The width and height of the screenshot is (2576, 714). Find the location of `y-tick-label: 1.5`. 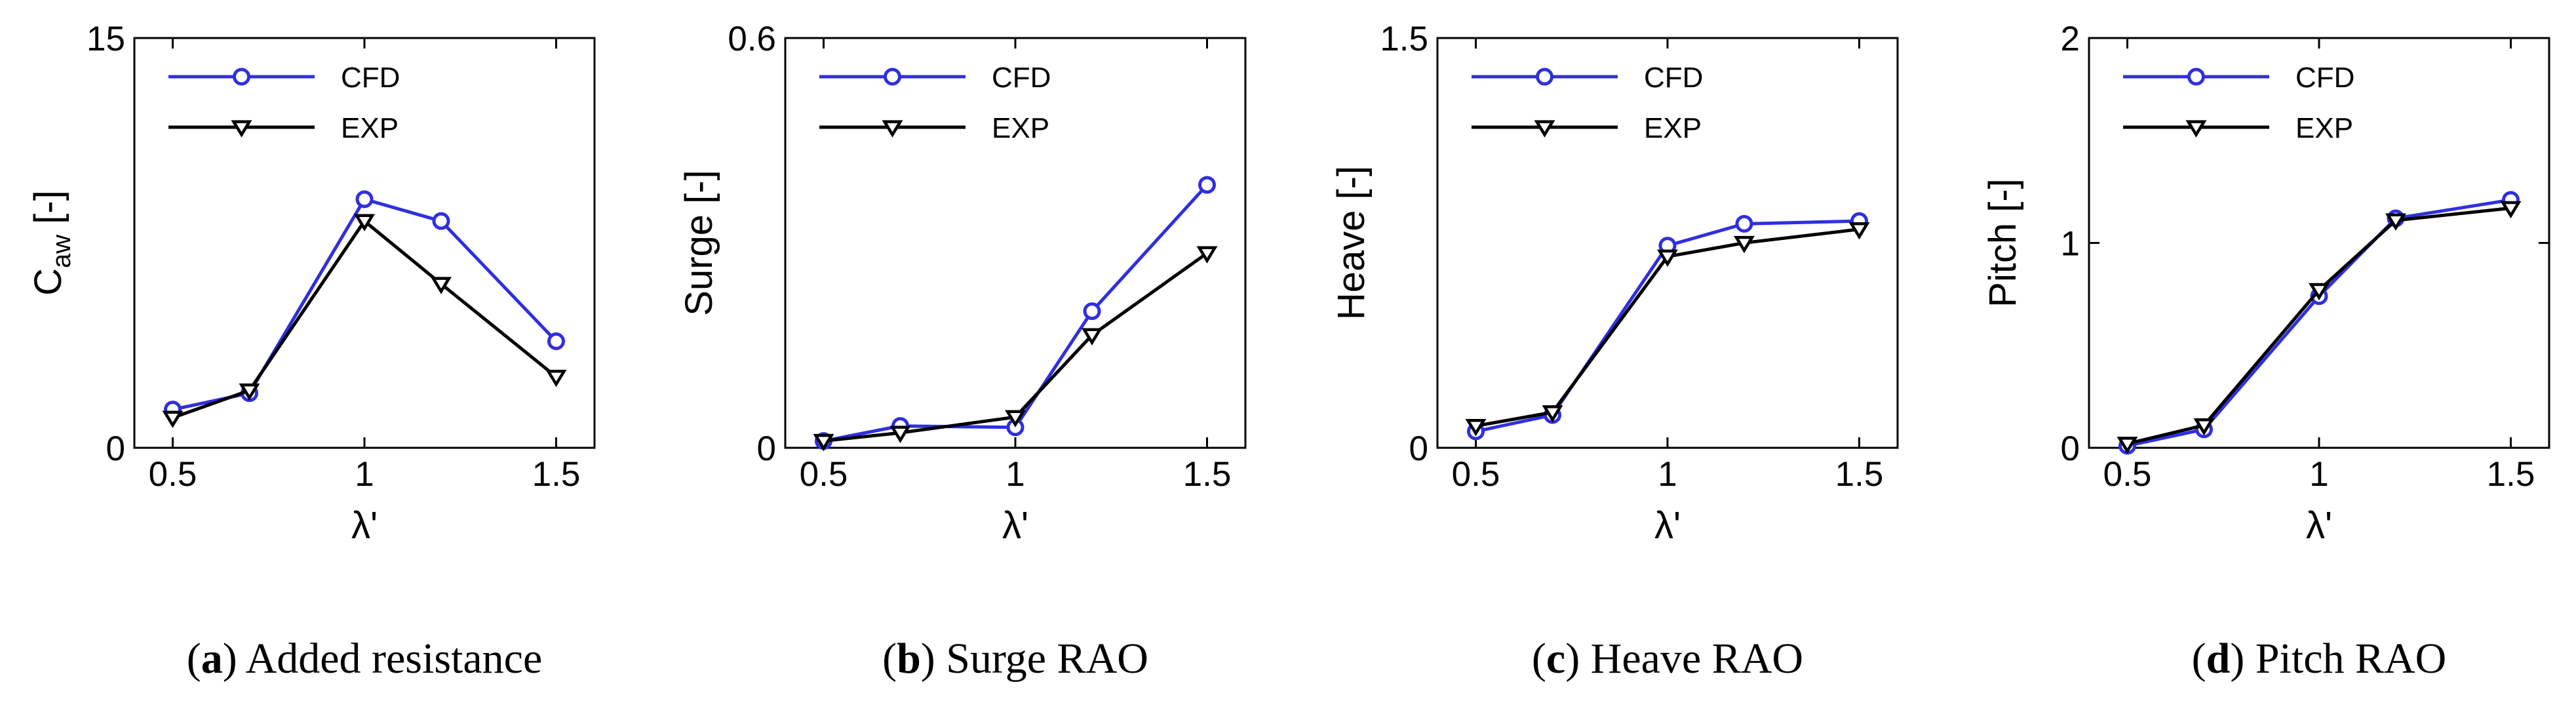

y-tick-label: 1.5 is located at coordinates (1404, 39).